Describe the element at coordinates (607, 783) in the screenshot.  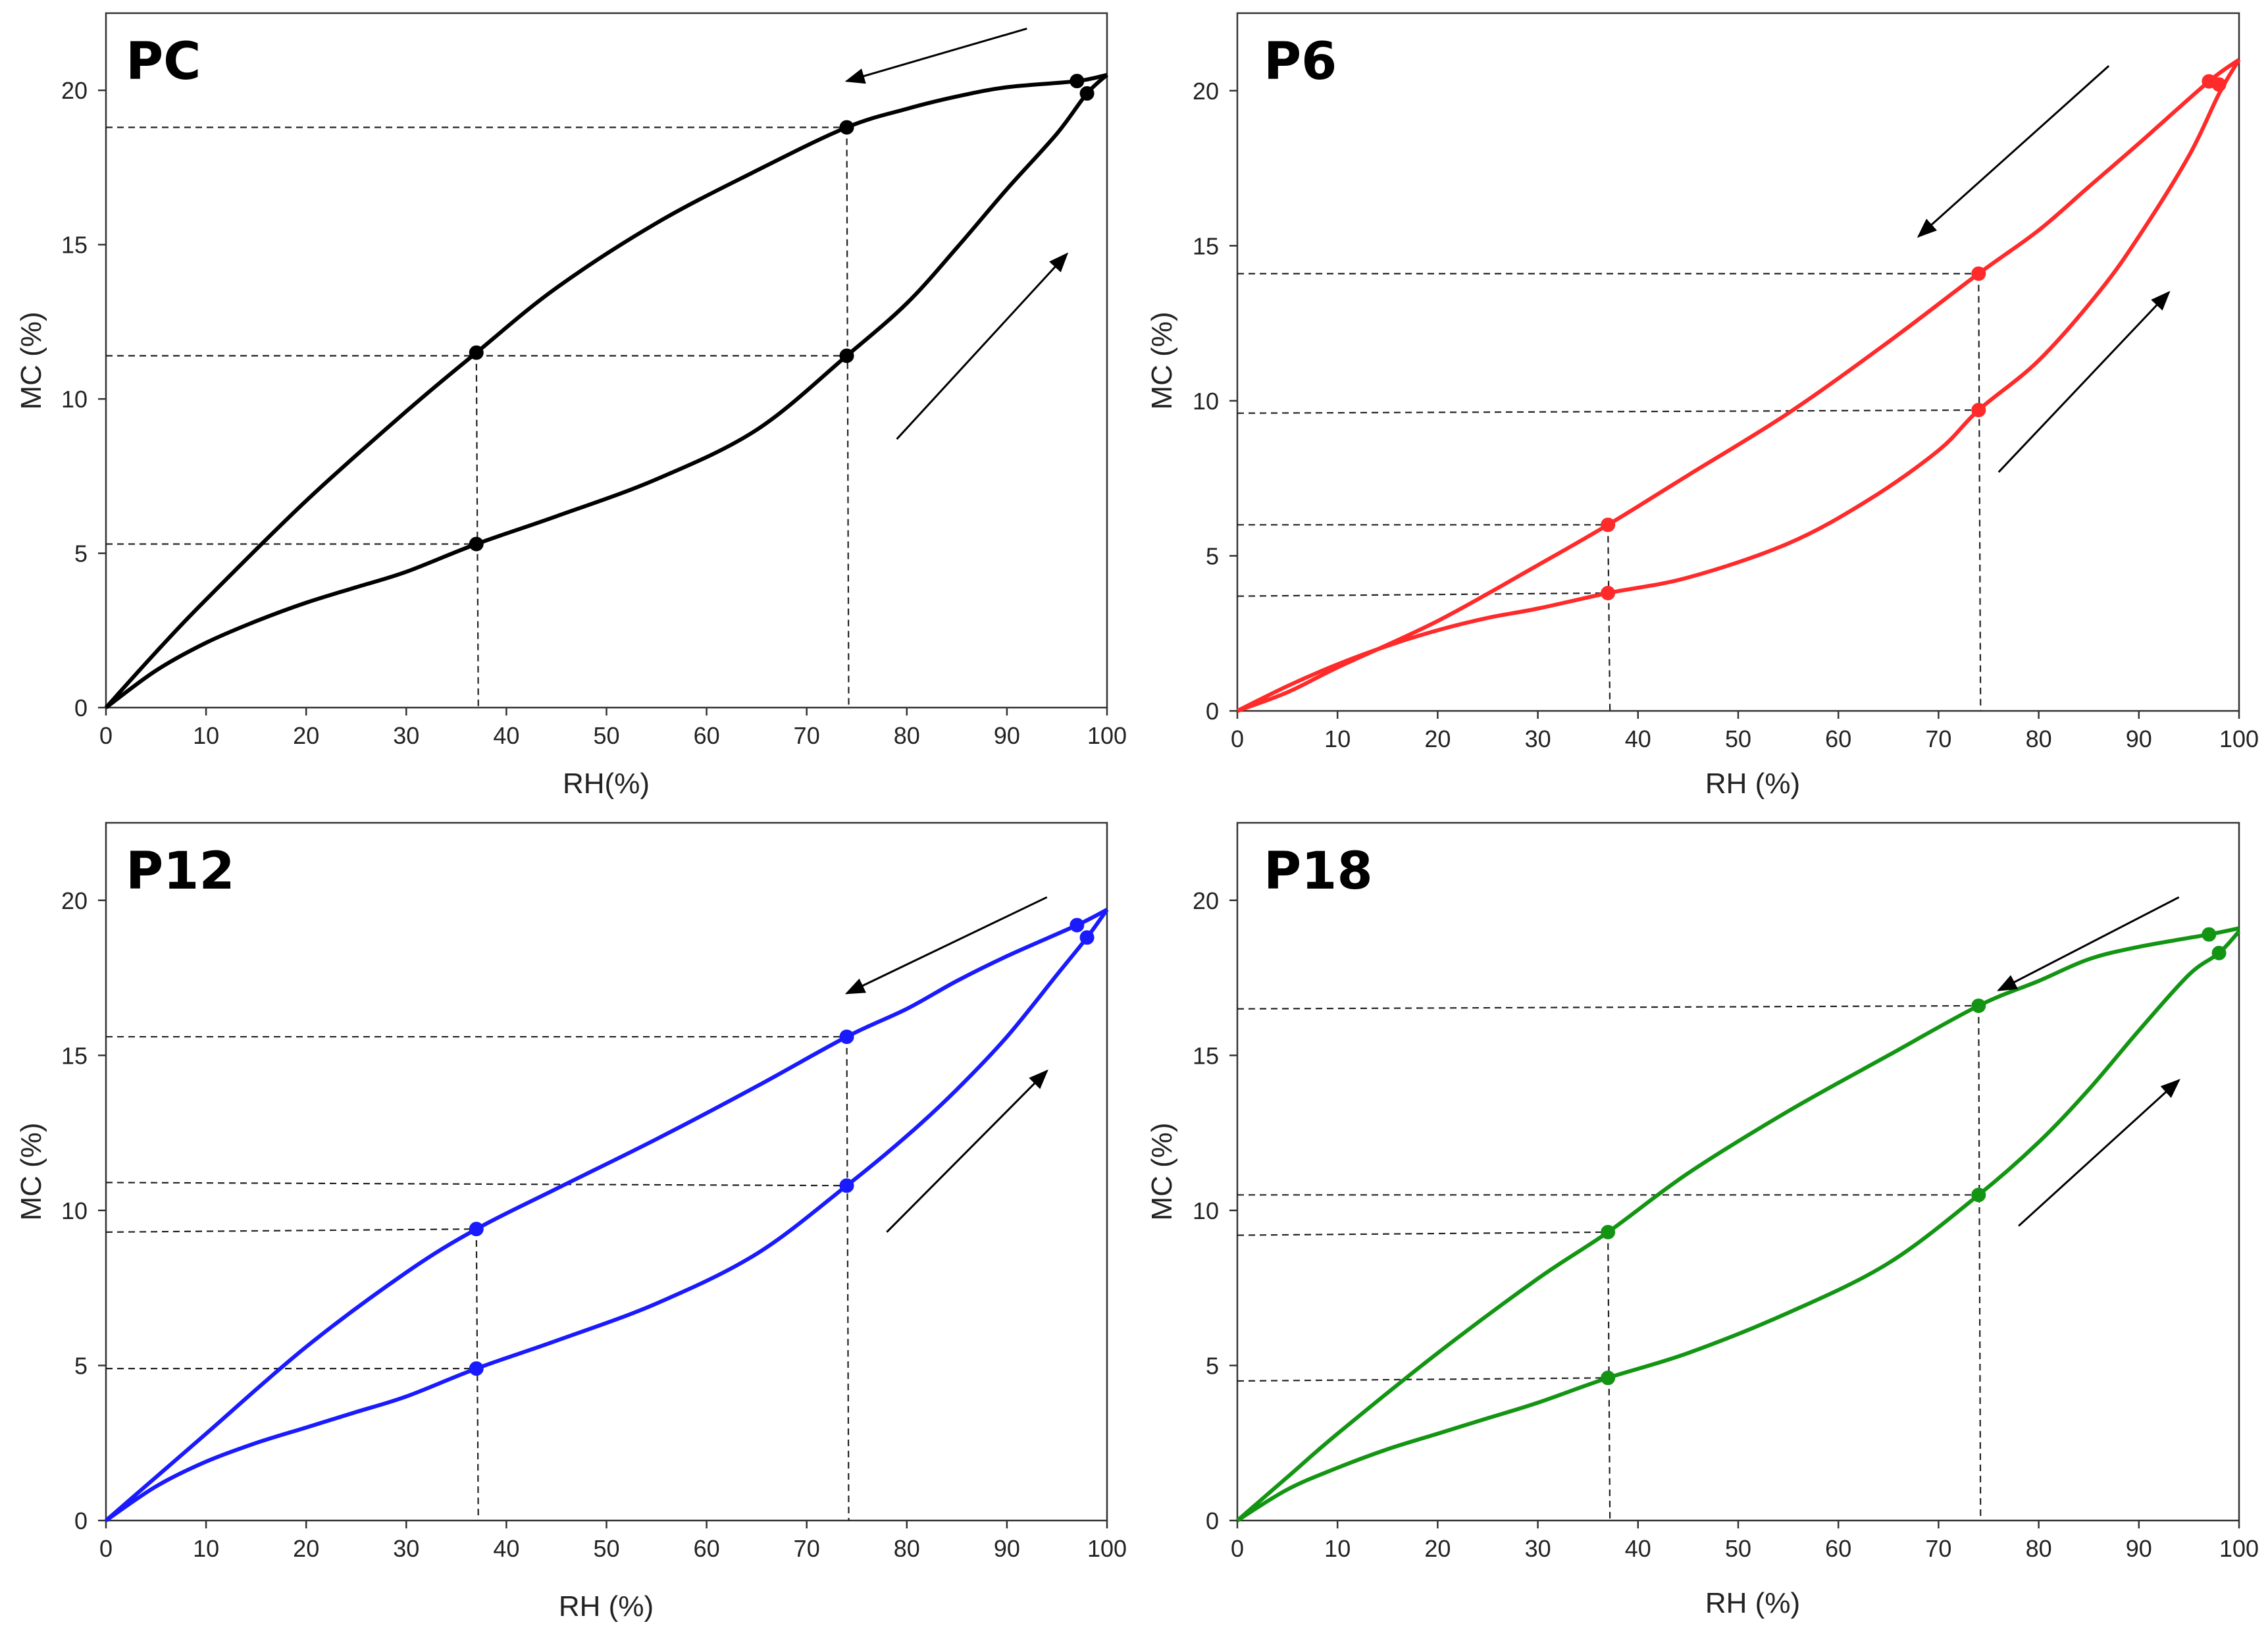
I see `x-axis-label: RH(%)` at that location.